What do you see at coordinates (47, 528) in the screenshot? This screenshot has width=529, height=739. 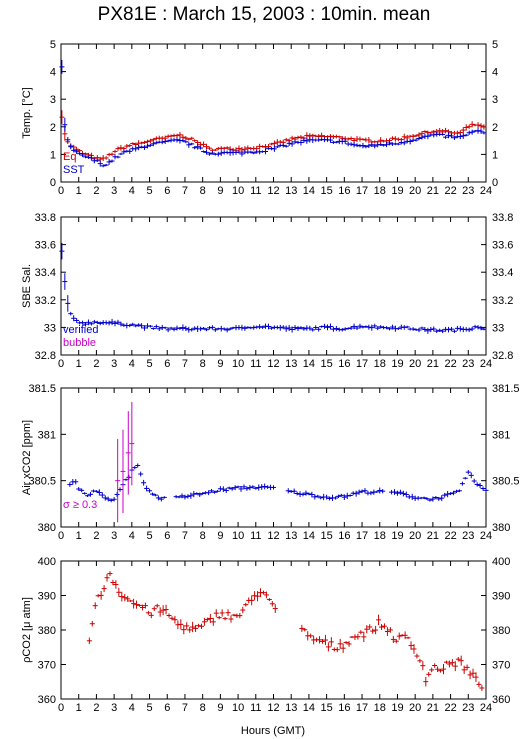 I see `y-tick-label: 380` at bounding box center [47, 528].